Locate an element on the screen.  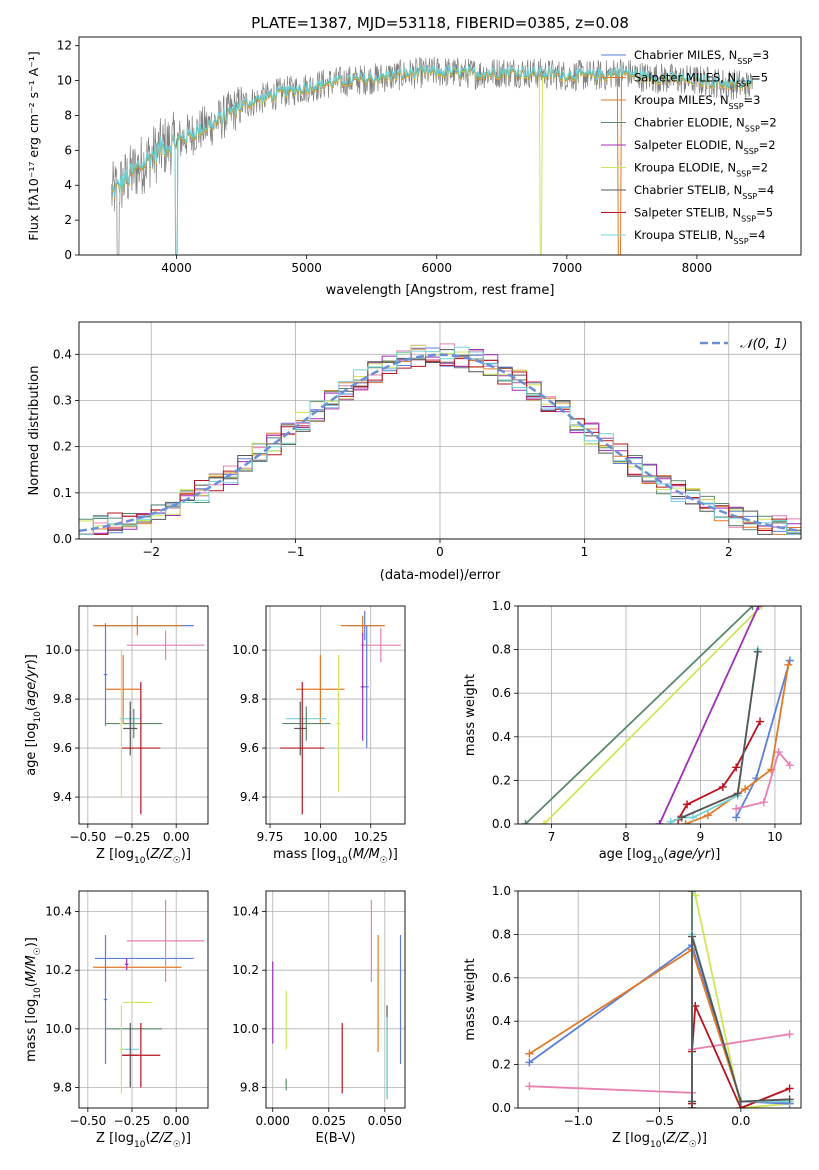
spectrum-plot-area is located at coordinates (432, 155).